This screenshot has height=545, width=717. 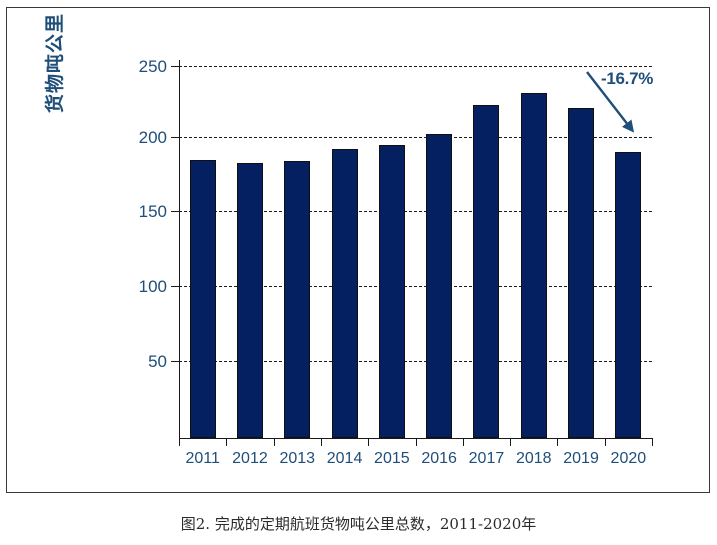 What do you see at coordinates (297, 299) in the screenshot?
I see `bar-2013` at bounding box center [297, 299].